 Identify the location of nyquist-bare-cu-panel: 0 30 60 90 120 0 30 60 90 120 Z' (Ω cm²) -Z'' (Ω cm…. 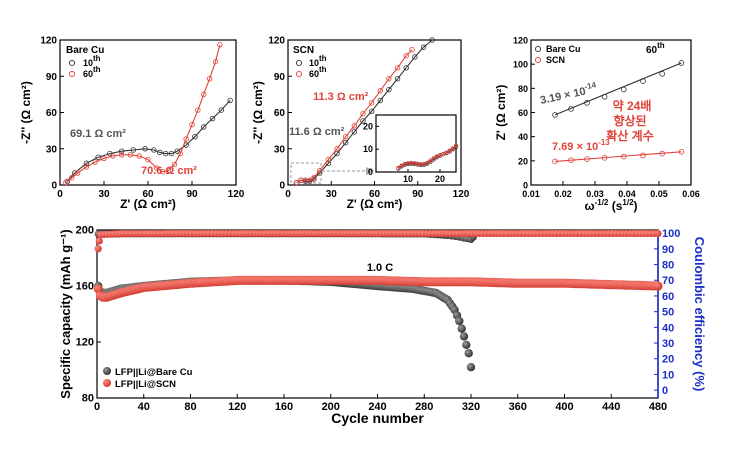
(132, 124).